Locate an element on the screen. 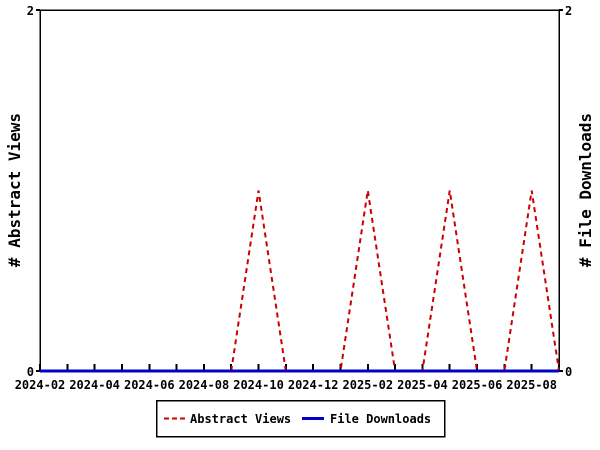 The image size is (600, 450). y-axis-title-right: # File Downloads is located at coordinates (585, 190).